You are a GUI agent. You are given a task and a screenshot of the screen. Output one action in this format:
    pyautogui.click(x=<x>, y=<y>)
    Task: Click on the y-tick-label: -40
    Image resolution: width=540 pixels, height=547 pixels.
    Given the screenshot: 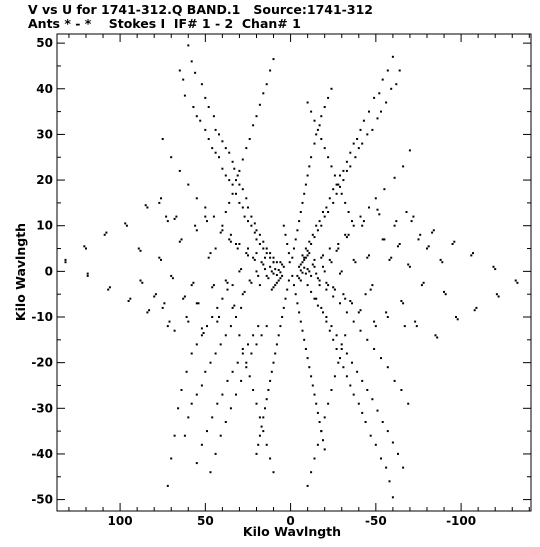 What is the action you would take?
    pyautogui.click(x=42, y=454)
    